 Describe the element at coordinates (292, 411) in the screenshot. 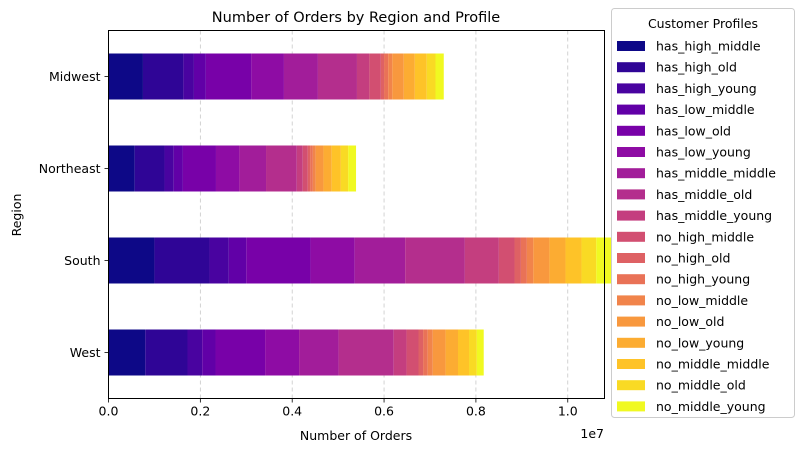

I see `x-tick-label: 0.4` at that location.